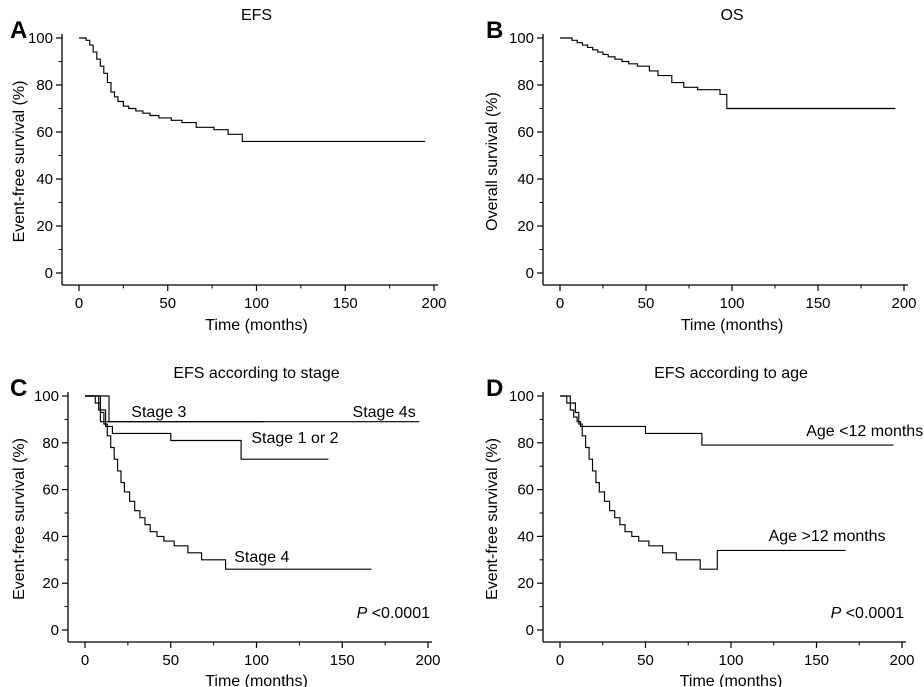  What do you see at coordinates (384, 412) in the screenshot?
I see `series-annotation: Stage 4s` at bounding box center [384, 412].